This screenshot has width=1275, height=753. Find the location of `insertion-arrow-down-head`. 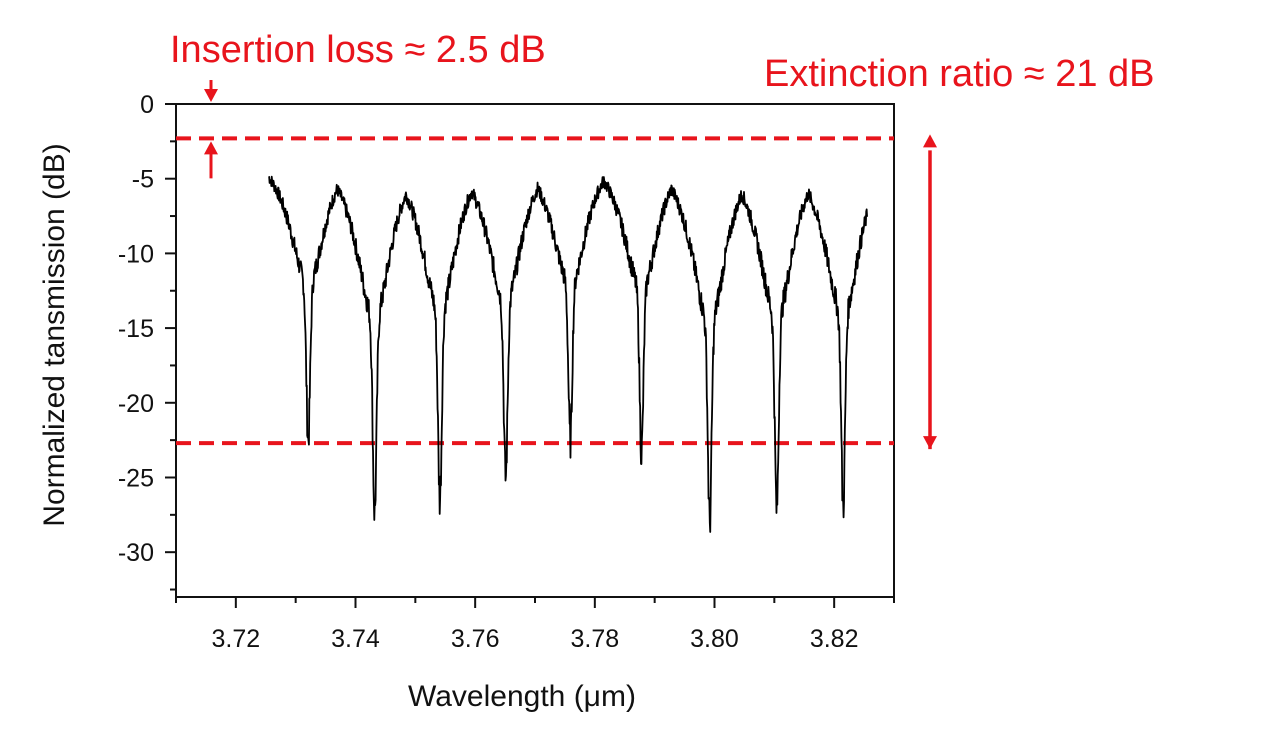

insertion-arrow-down-head is located at coordinates (211, 95).